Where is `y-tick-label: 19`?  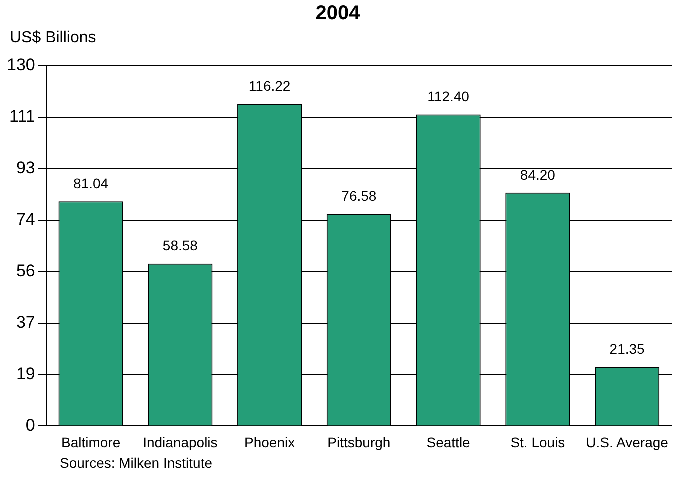
y-tick-label: 19 is located at coordinates (26, 374).